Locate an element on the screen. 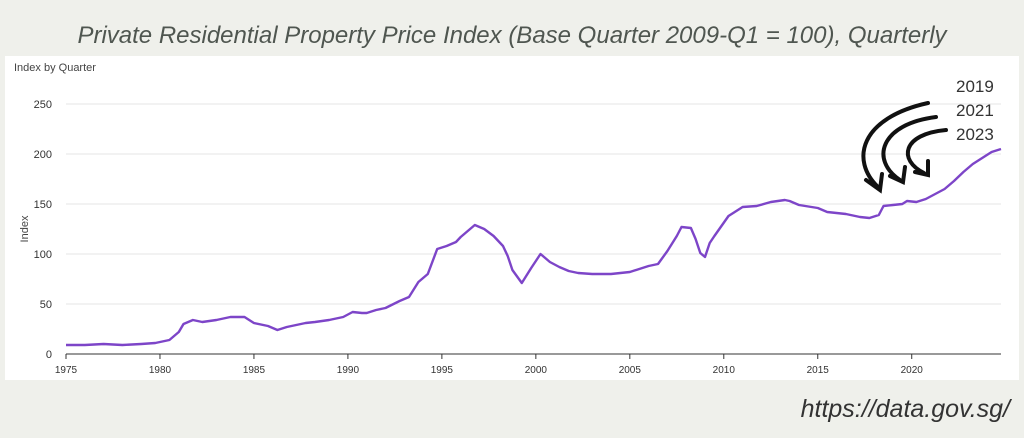 The image size is (1024, 438). y-tick-label: 100 is located at coordinates (43, 255).